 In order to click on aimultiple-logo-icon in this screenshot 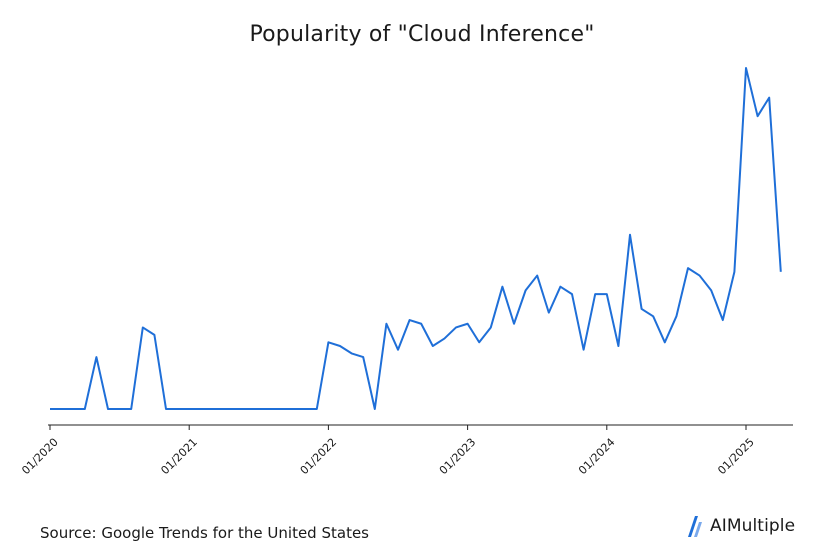, I will do `click(695, 526)`.